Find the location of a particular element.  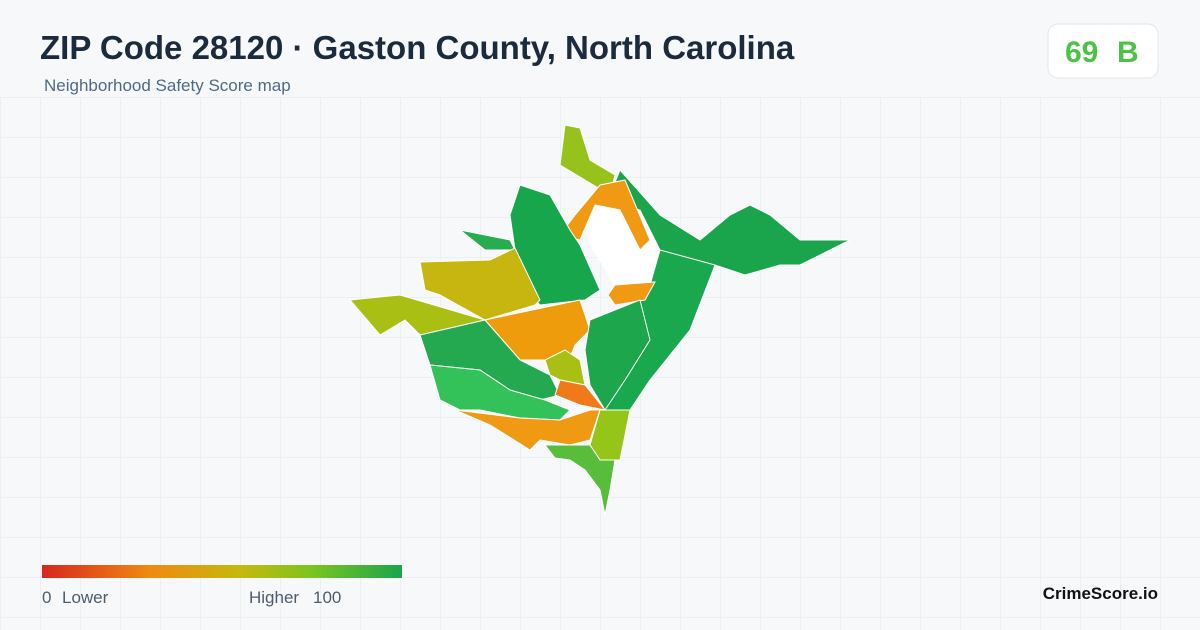

score-grade: B is located at coordinates (1128, 52).